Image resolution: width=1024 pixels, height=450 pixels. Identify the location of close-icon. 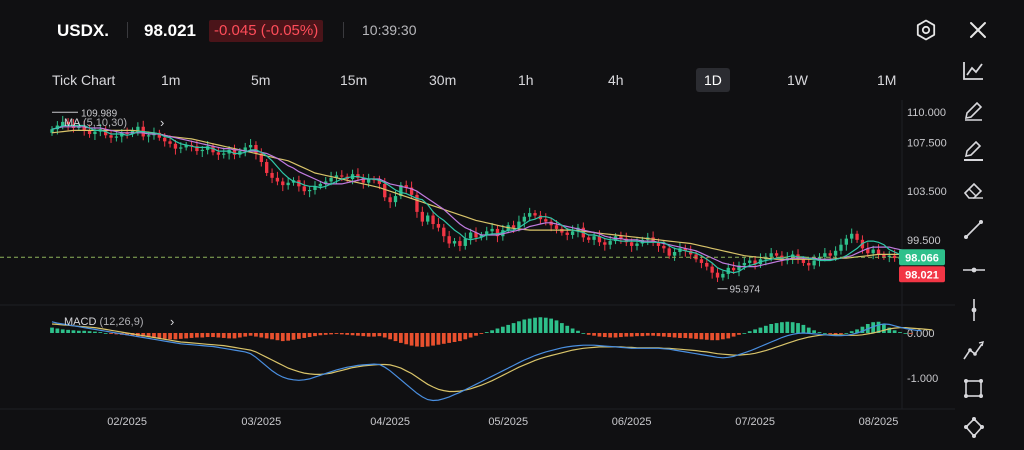
(978, 30).